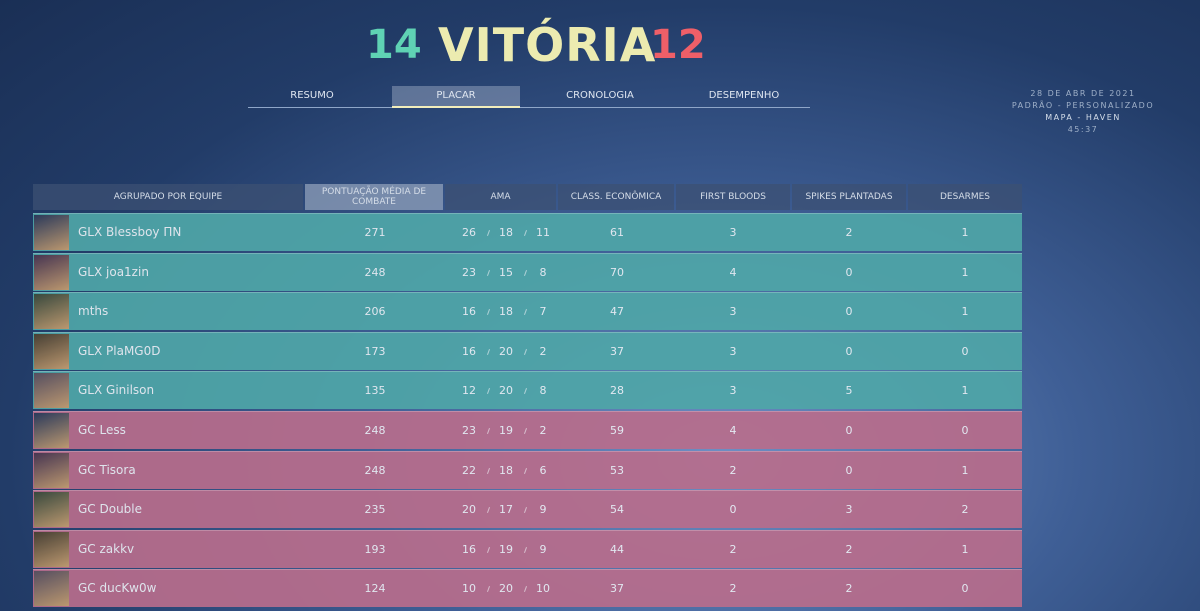 This screenshot has height=611, width=1200. What do you see at coordinates (374, 197) in the screenshot?
I see `column-header: PONTUAÇÃO MÉDIA DE COMBATE` at bounding box center [374, 197].